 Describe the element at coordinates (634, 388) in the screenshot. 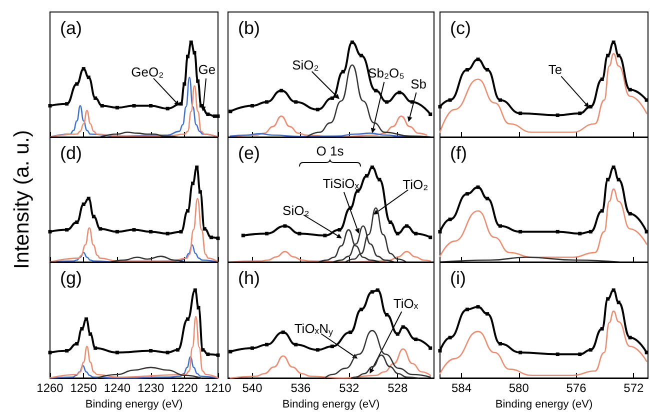

I see `x-tick-label: 572` at that location.